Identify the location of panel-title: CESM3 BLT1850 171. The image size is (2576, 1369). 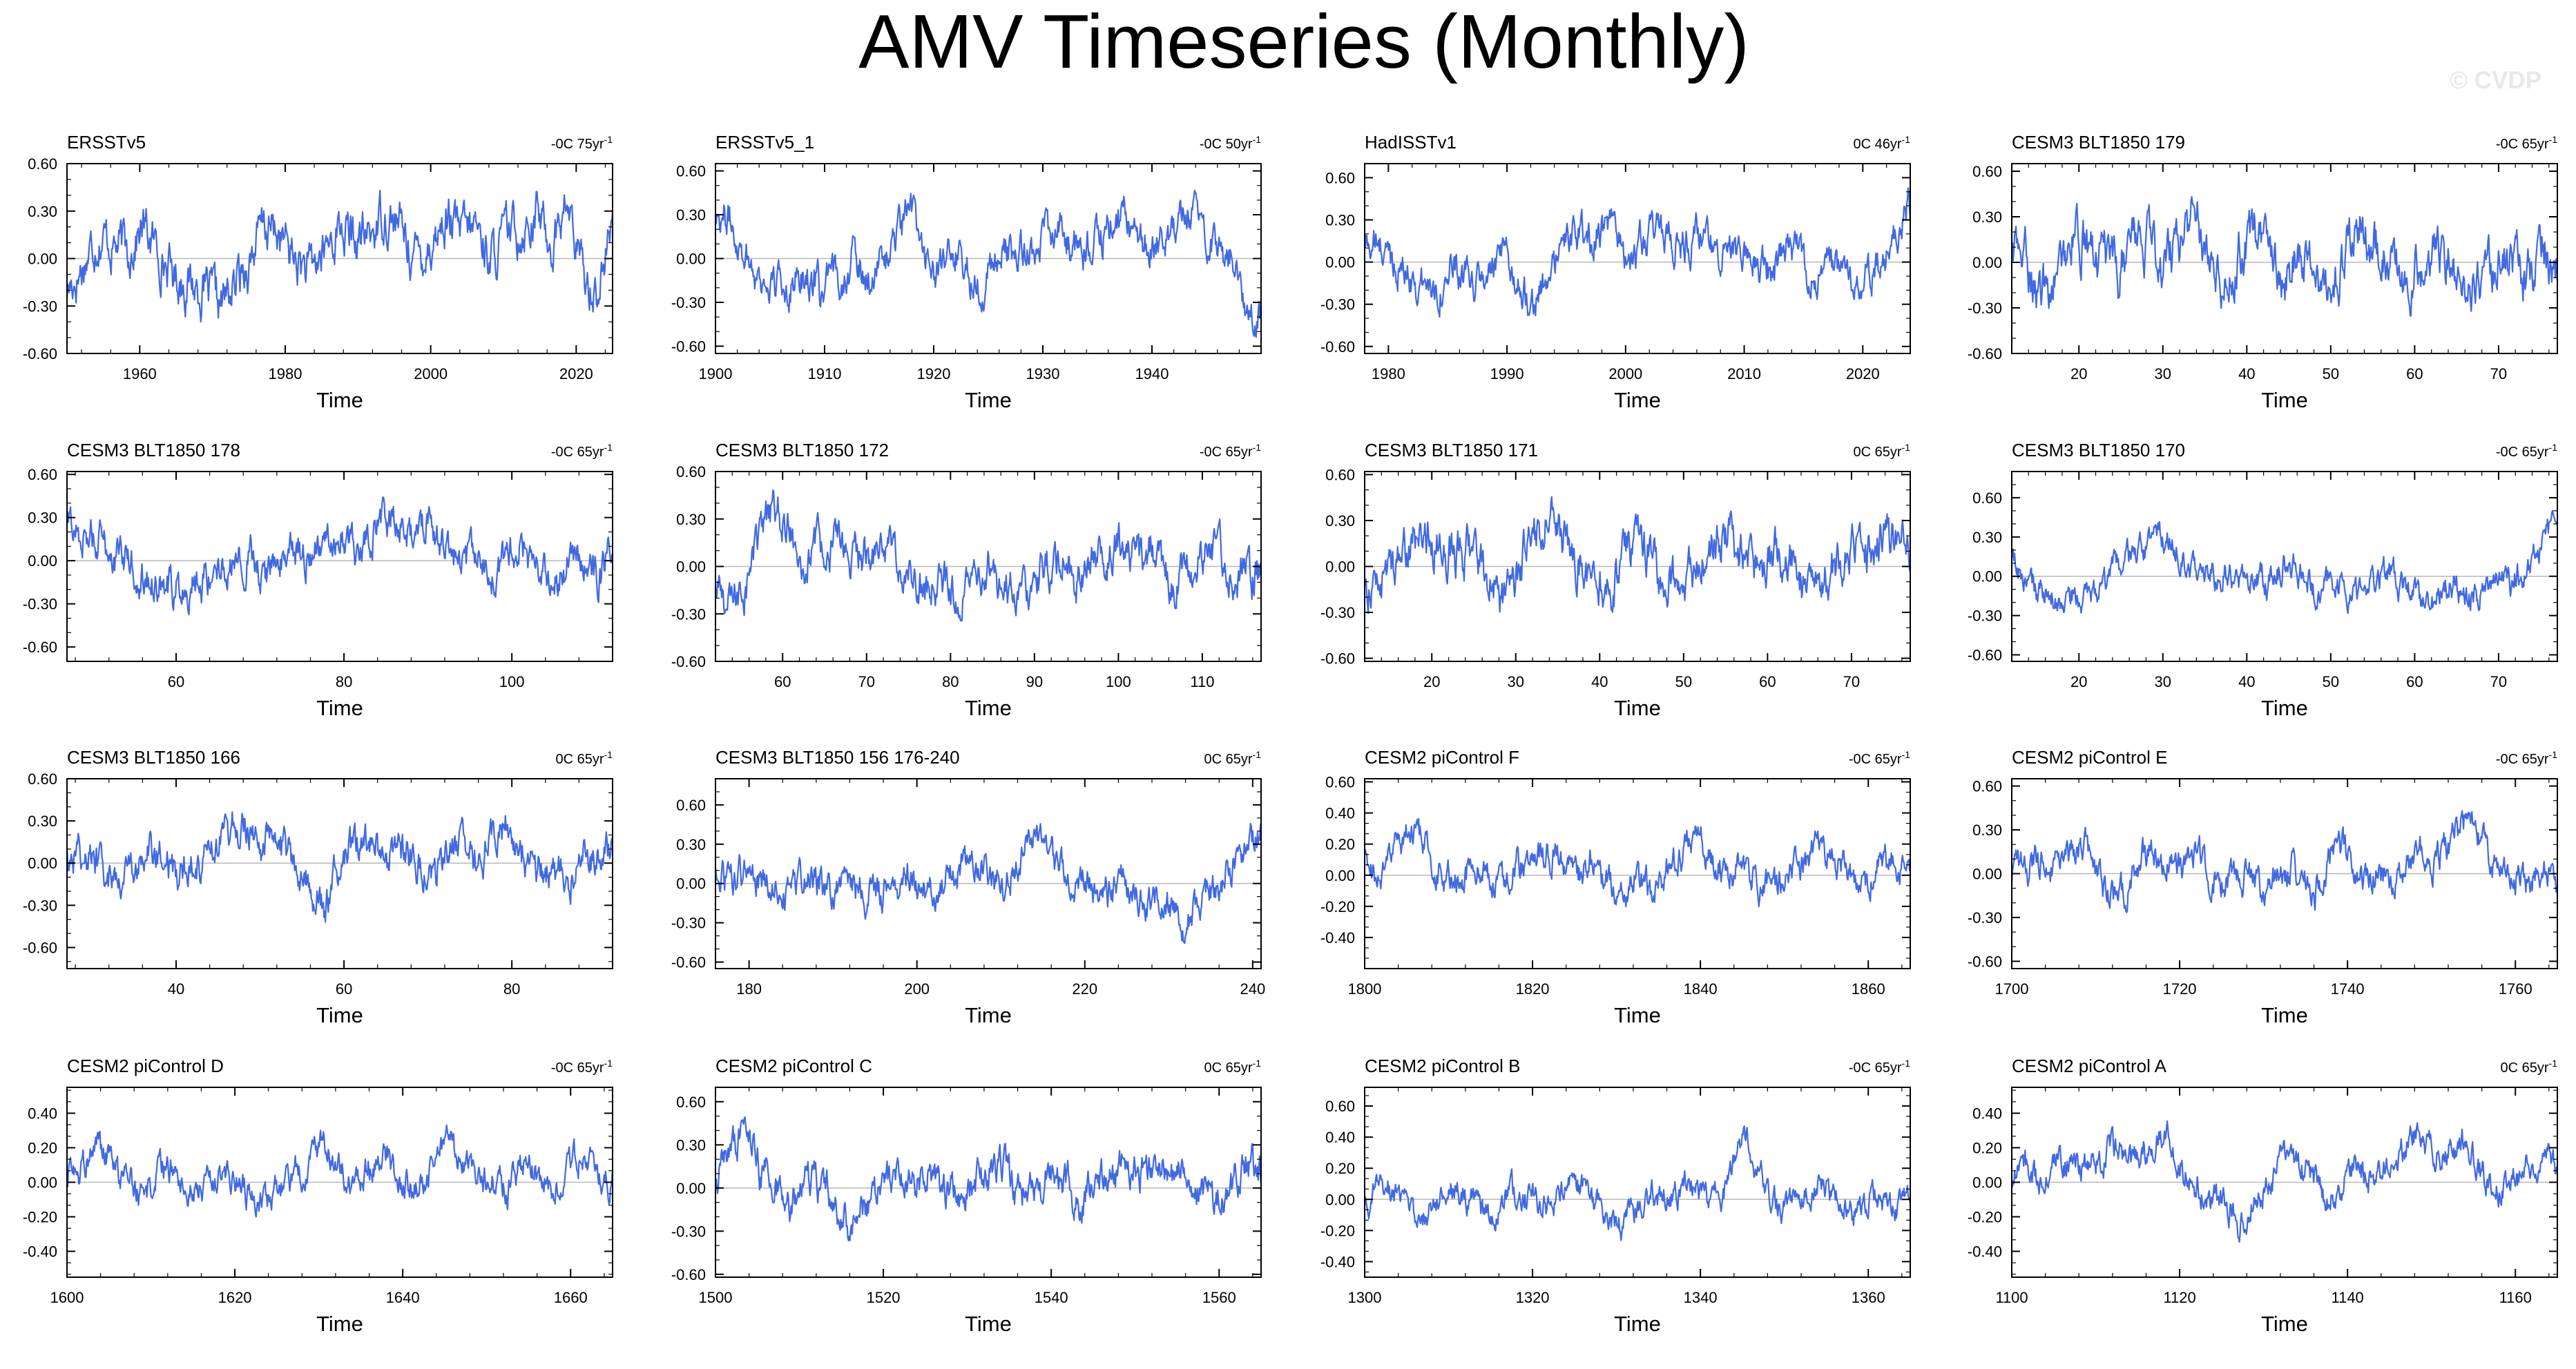
(1451, 450).